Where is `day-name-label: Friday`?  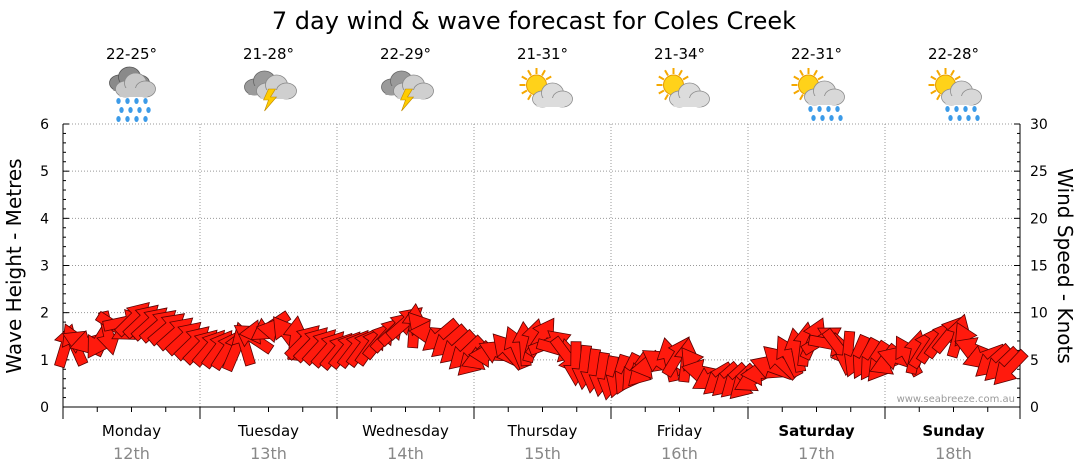 day-name-label: Friday is located at coordinates (680, 431).